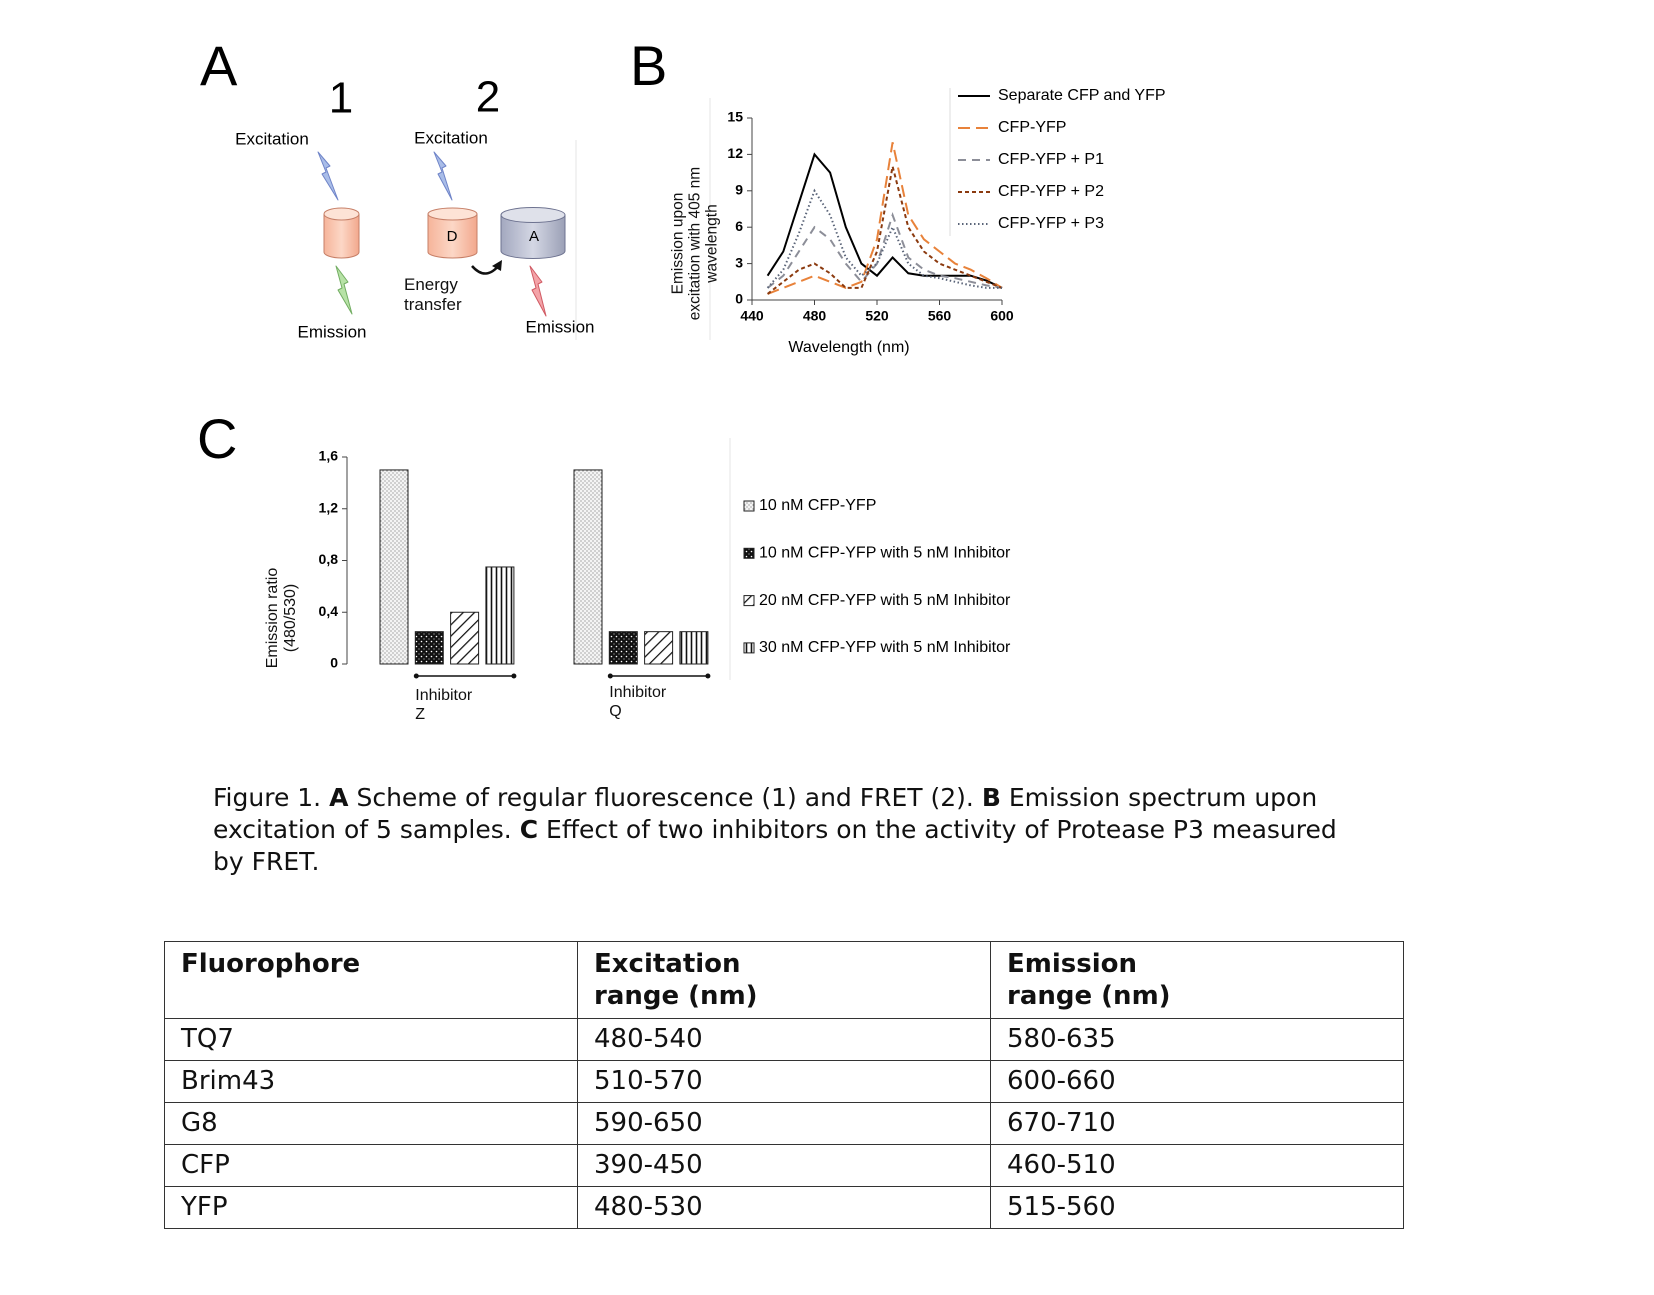  I want to click on acceptor-label: A, so click(534, 236).